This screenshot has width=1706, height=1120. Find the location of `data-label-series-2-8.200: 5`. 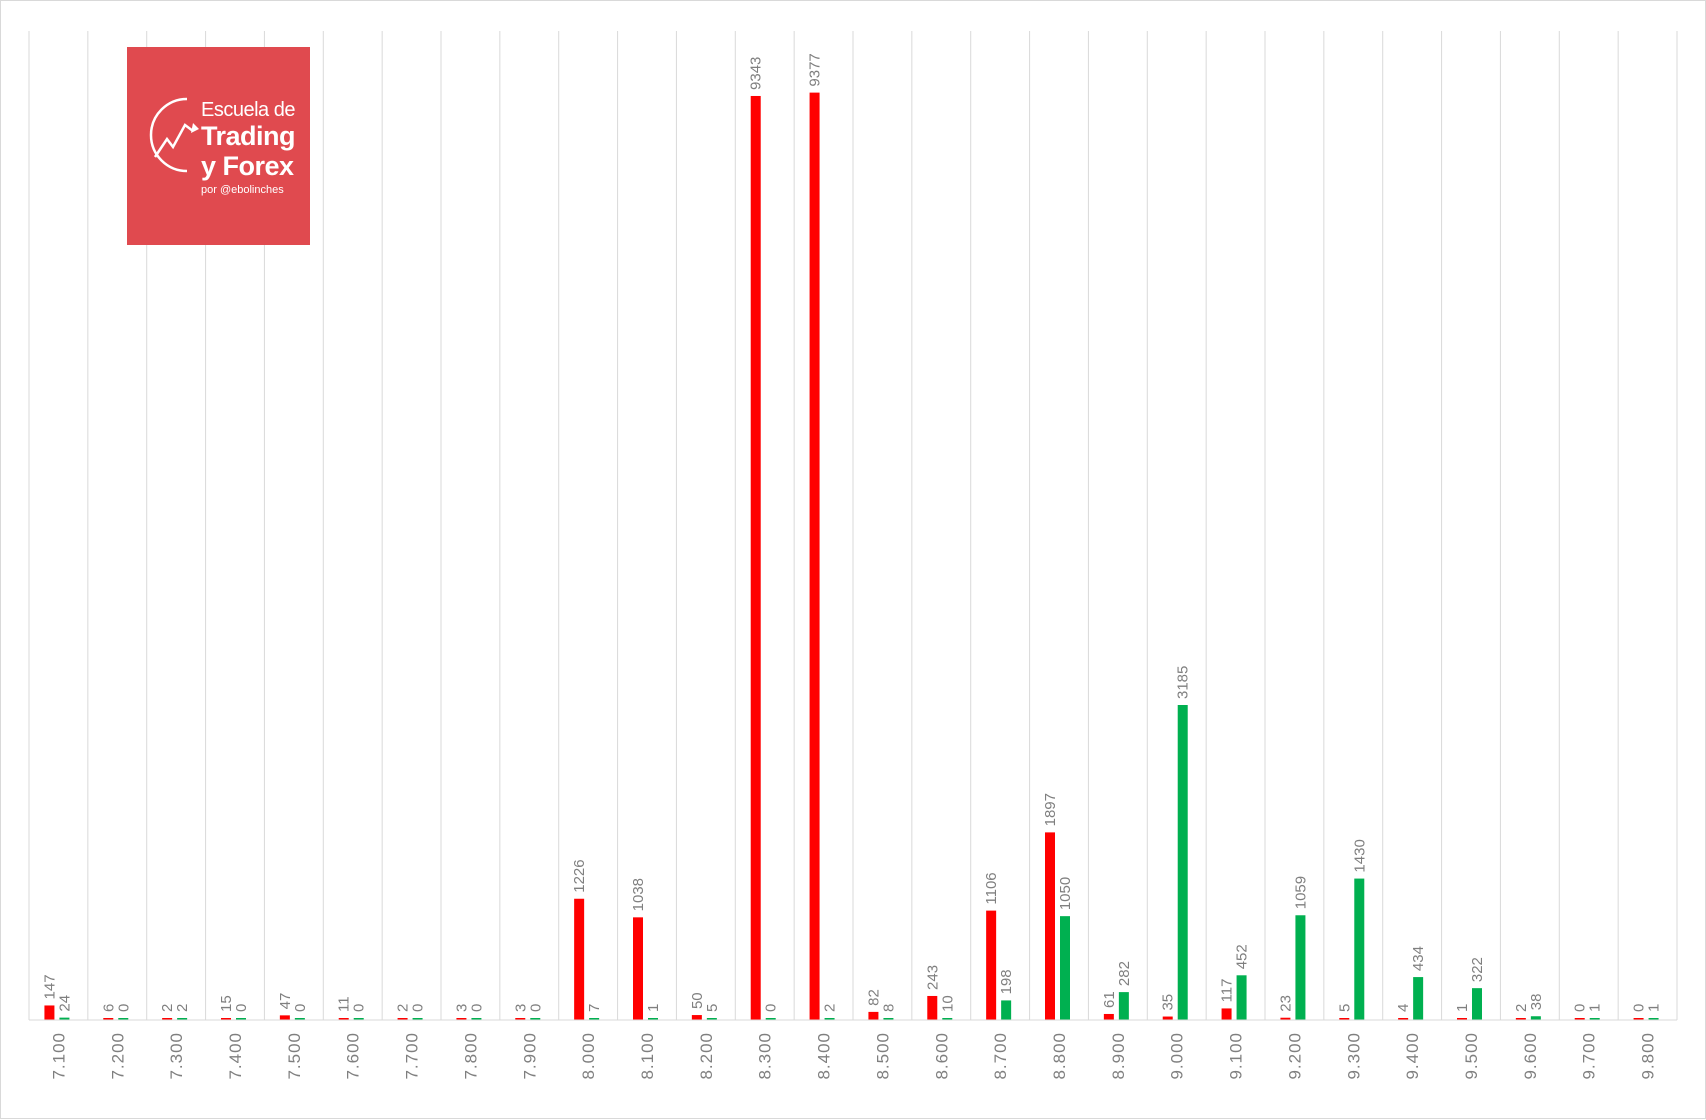

data-label-series-2-8.200: 5 is located at coordinates (712, 1008).